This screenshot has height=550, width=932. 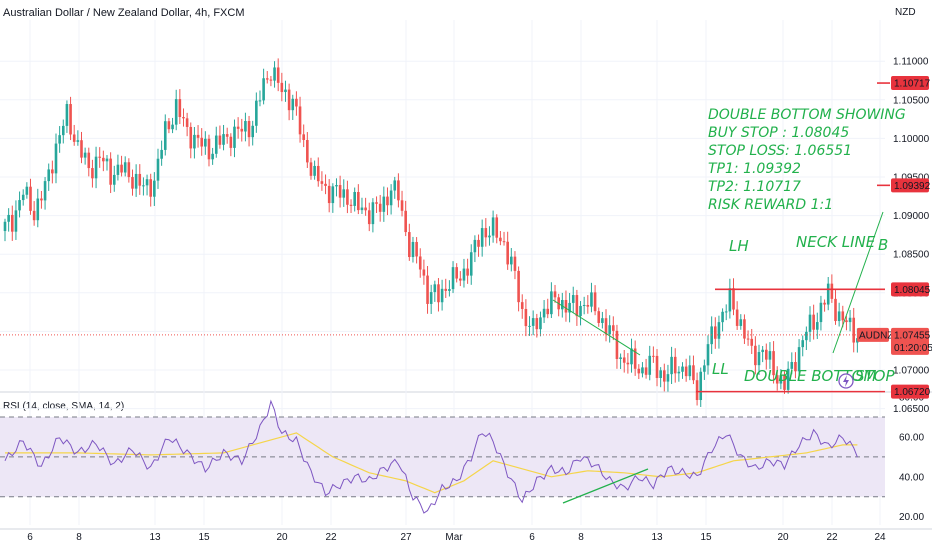 I want to click on annotation-line: TP1: 1.09392, so click(x=754, y=169).